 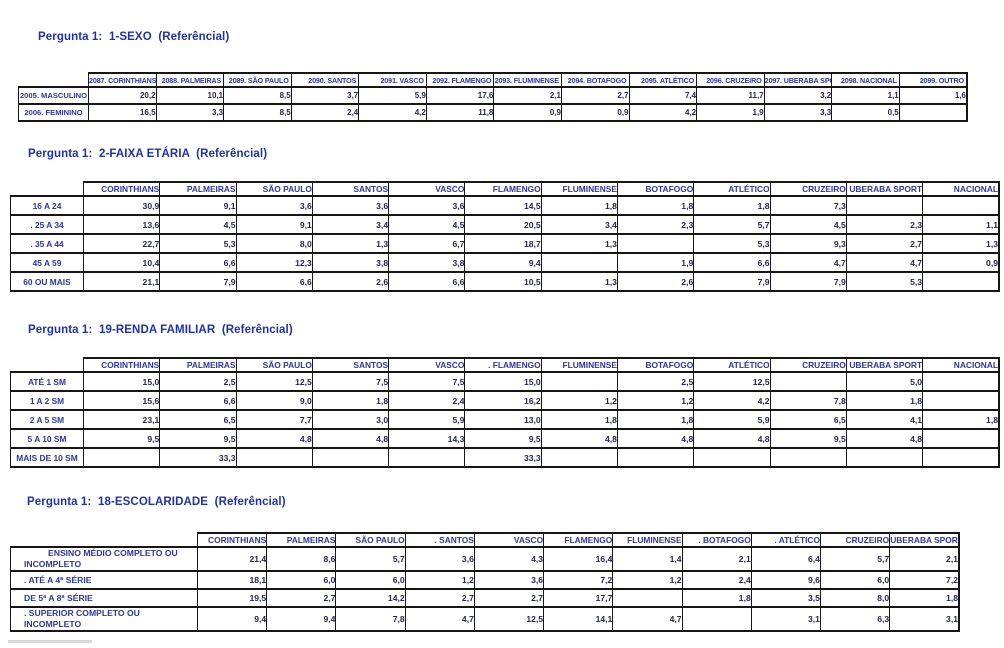 I want to click on value-cell: 17,6, so click(x=460, y=95).